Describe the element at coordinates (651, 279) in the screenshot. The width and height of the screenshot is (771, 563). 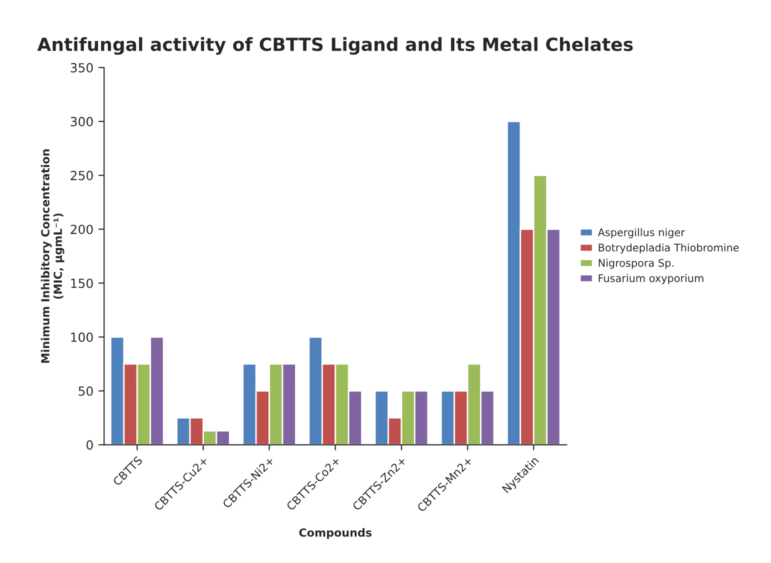
I see `legend-label: Fusarium oxyporium` at that location.